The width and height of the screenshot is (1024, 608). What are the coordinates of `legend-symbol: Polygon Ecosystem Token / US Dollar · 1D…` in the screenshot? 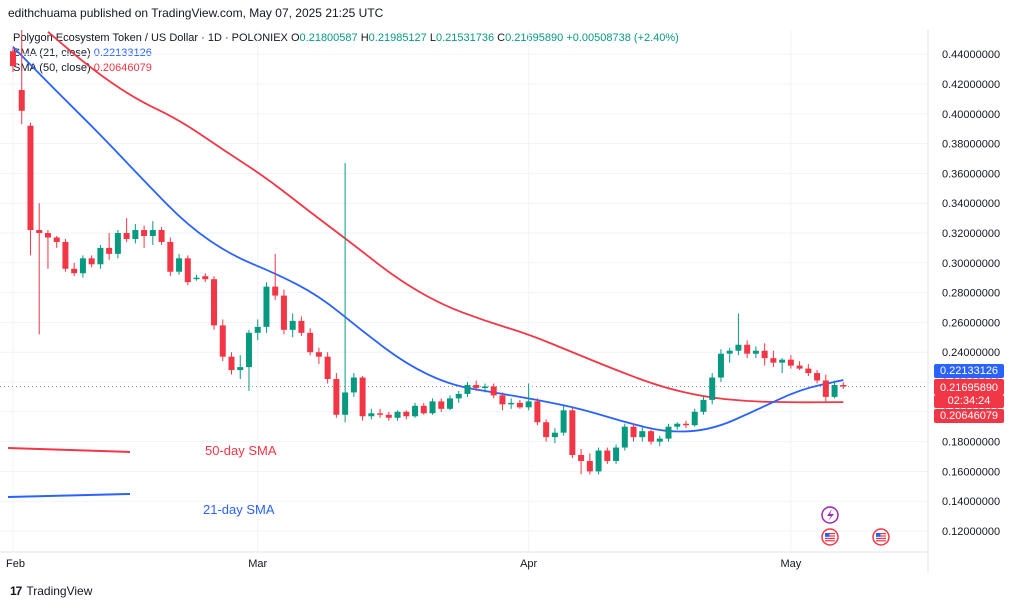 It's located at (150, 38).